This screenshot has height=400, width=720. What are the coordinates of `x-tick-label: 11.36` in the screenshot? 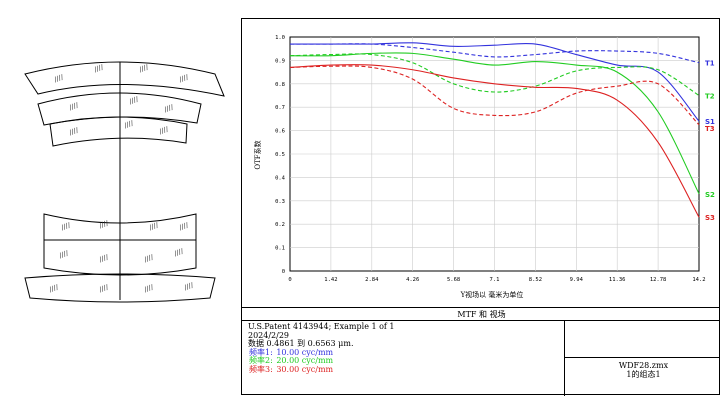 It's located at (617, 280).